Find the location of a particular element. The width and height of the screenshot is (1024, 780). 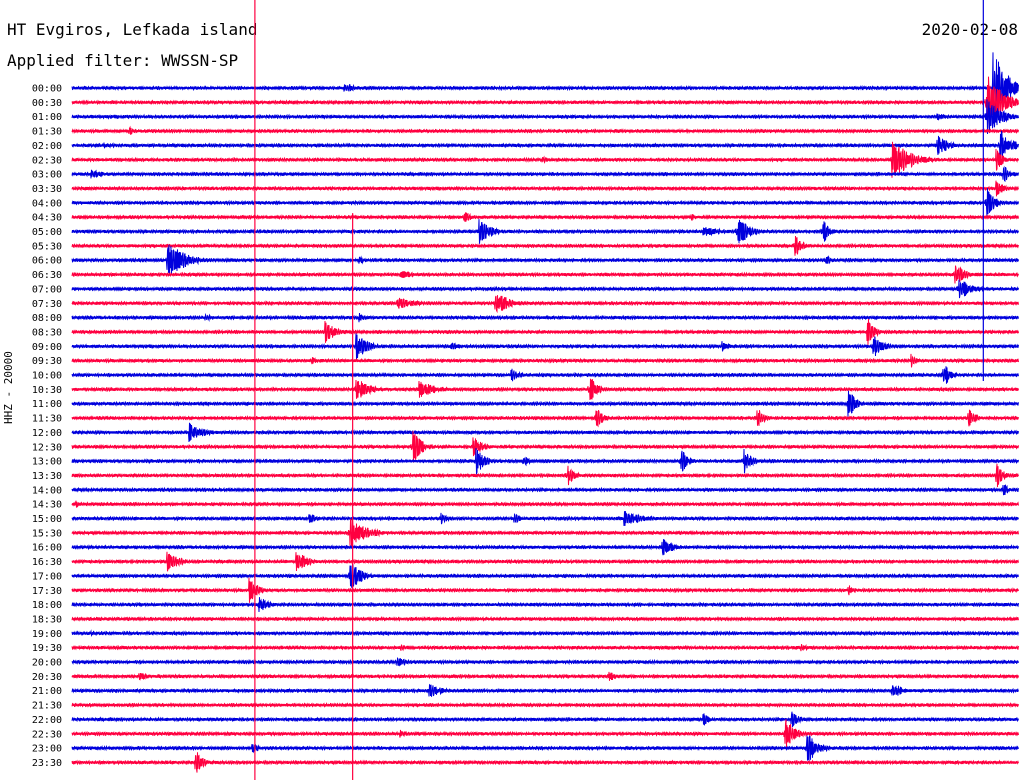

row-time-label: 12:30 is located at coordinates (47, 447).